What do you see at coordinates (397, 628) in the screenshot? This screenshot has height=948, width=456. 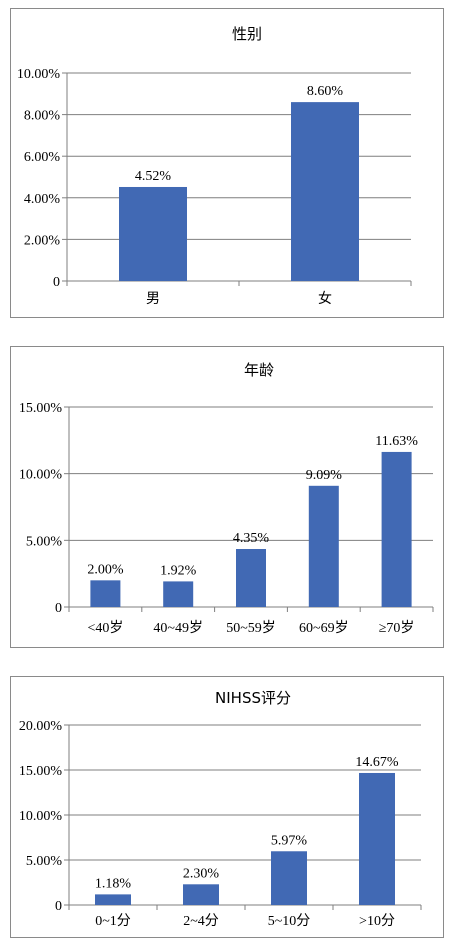 I see `category-label: ≥70岁` at bounding box center [397, 628].